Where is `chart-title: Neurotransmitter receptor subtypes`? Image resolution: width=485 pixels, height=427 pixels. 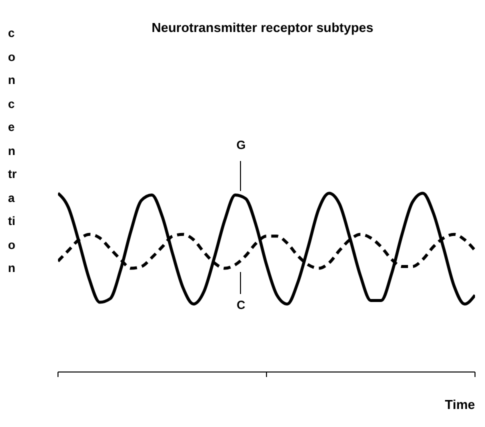 chart-title: Neurotransmitter receptor subtypes is located at coordinates (263, 27).